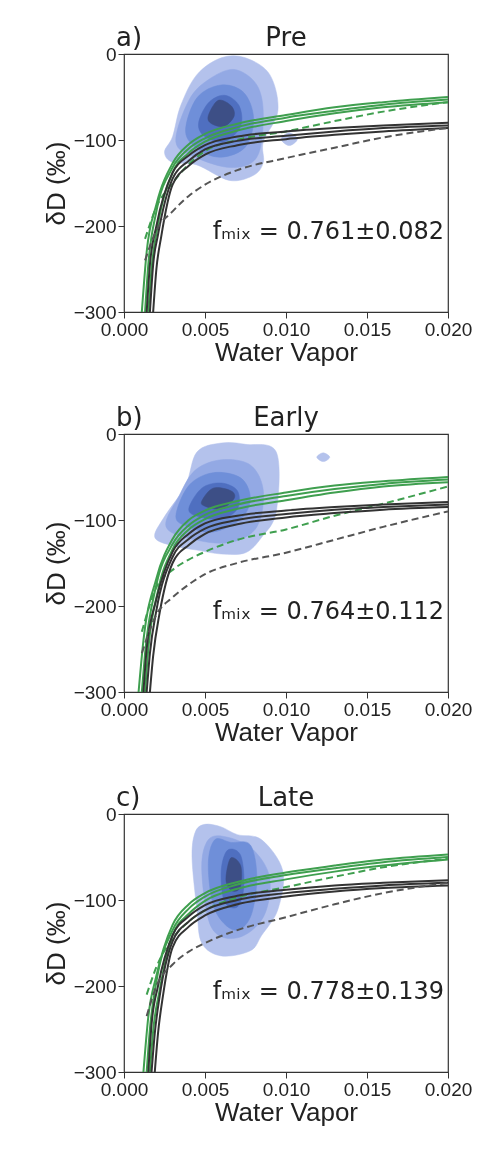 This screenshot has width=482, height=1157. I want to click on text: c), so click(128, 797).